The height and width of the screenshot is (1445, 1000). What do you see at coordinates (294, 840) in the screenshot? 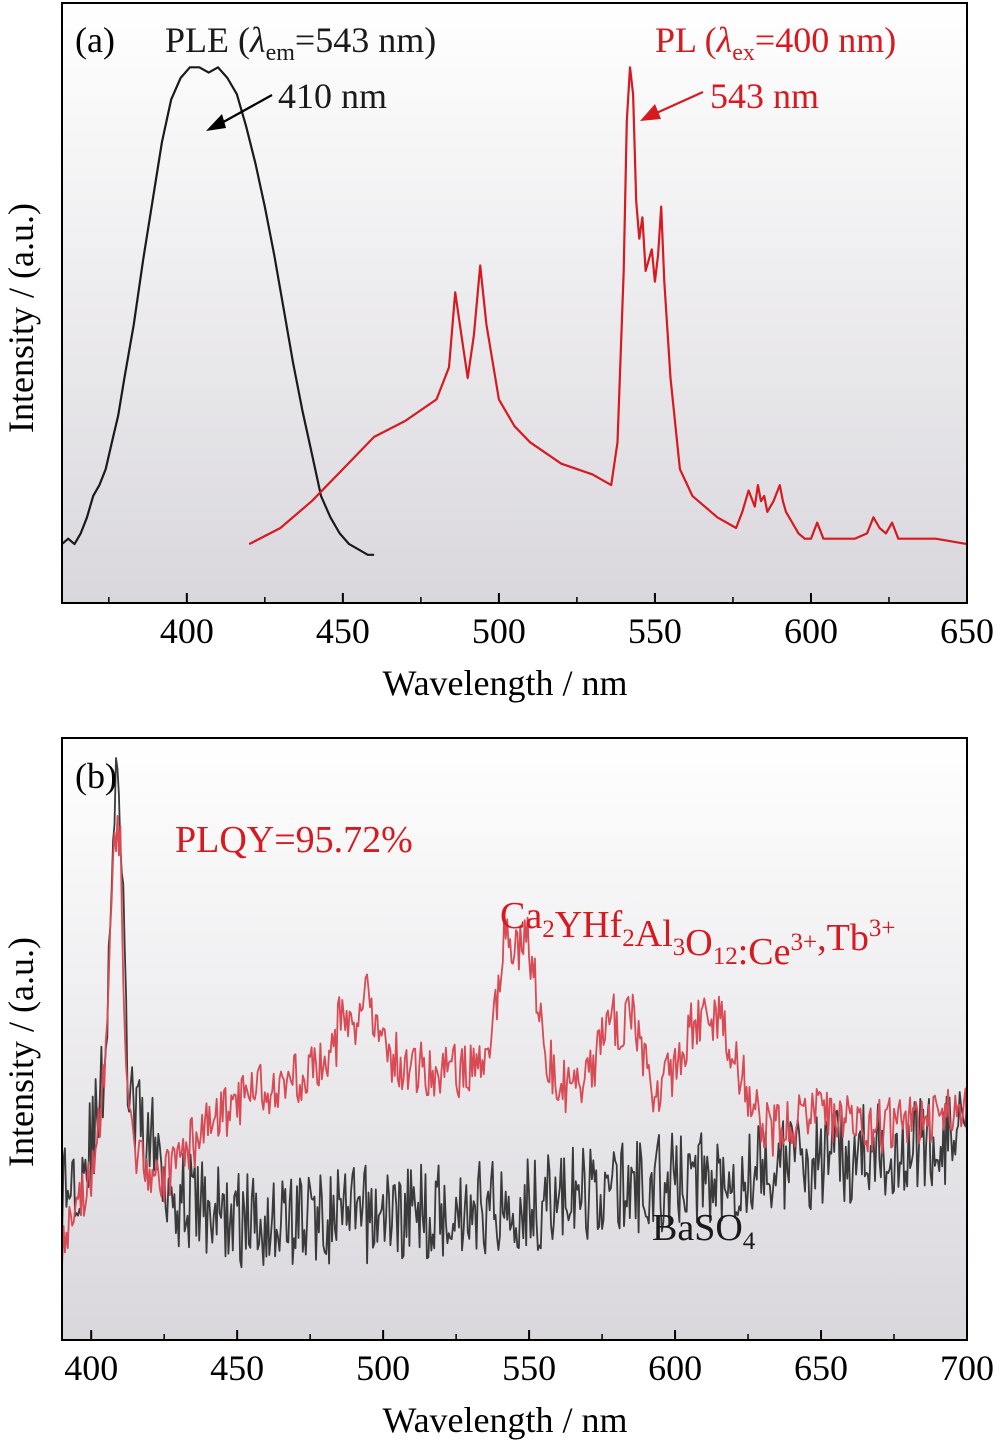
I see `plqy-label: PLQY=95.72%` at bounding box center [294, 840].